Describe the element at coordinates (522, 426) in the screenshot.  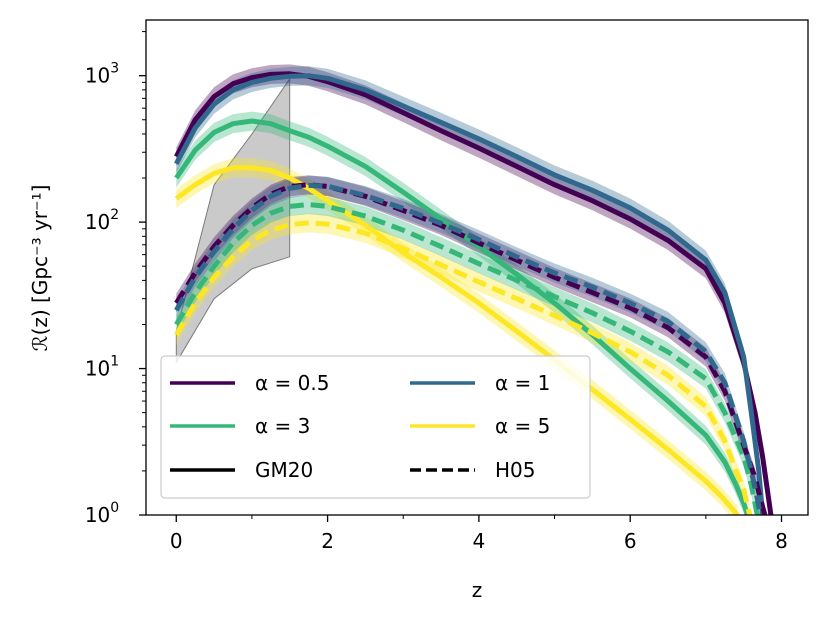
I see `legend-label: α = 5` at that location.